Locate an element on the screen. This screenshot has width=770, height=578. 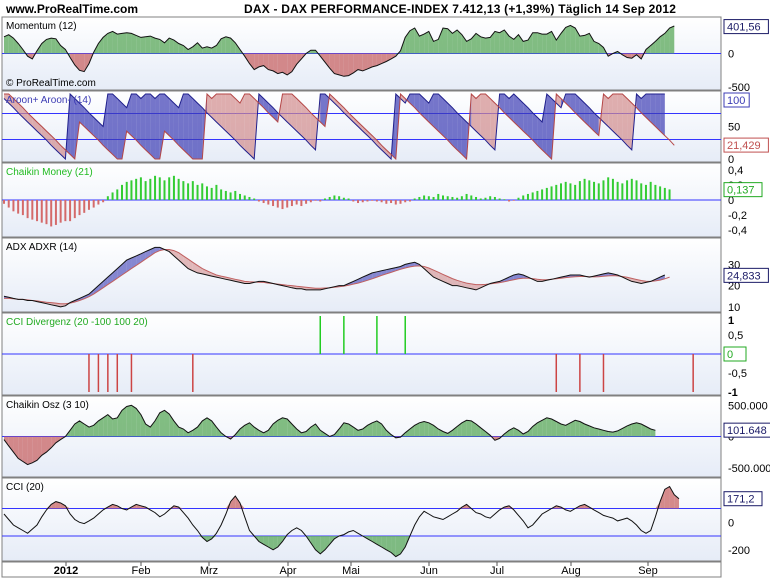
time-axis-label: Sep is located at coordinates (648, 571).